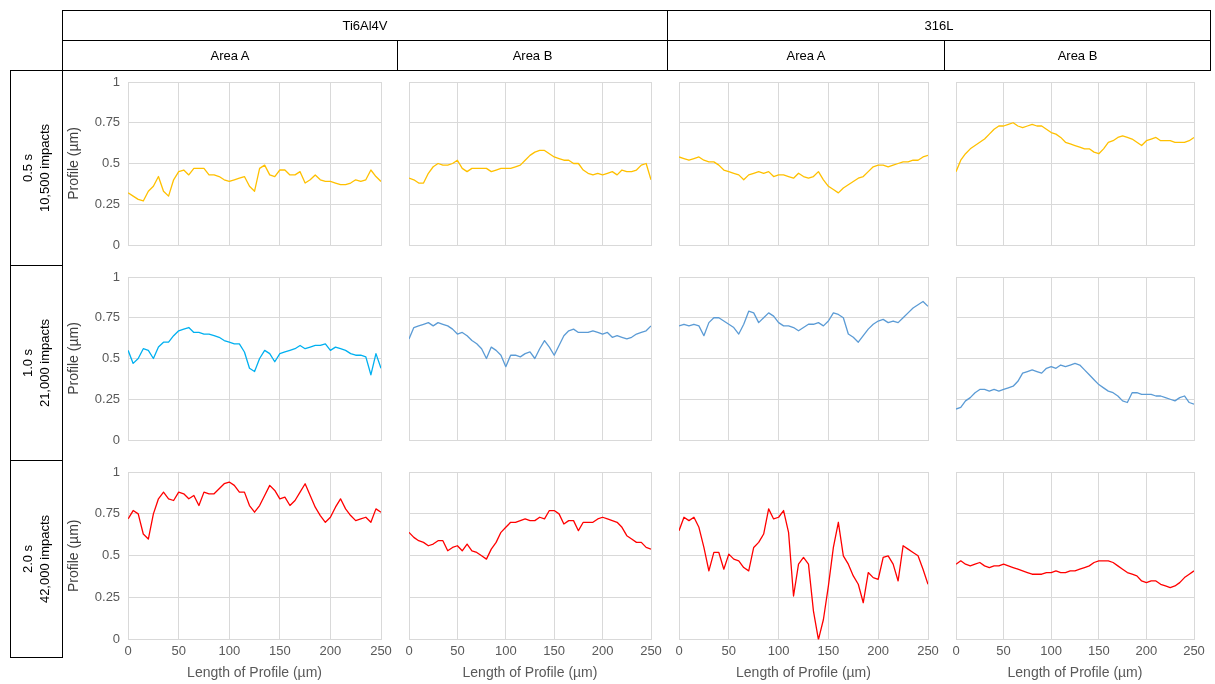 This screenshot has width=1215, height=684. Describe the element at coordinates (28, 168) in the screenshot. I see `text: 0.5 s` at that location.